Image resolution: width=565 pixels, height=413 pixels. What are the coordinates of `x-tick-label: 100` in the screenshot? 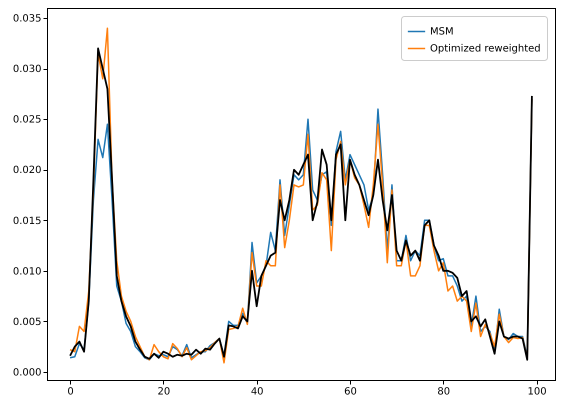 It's located at (537, 392).